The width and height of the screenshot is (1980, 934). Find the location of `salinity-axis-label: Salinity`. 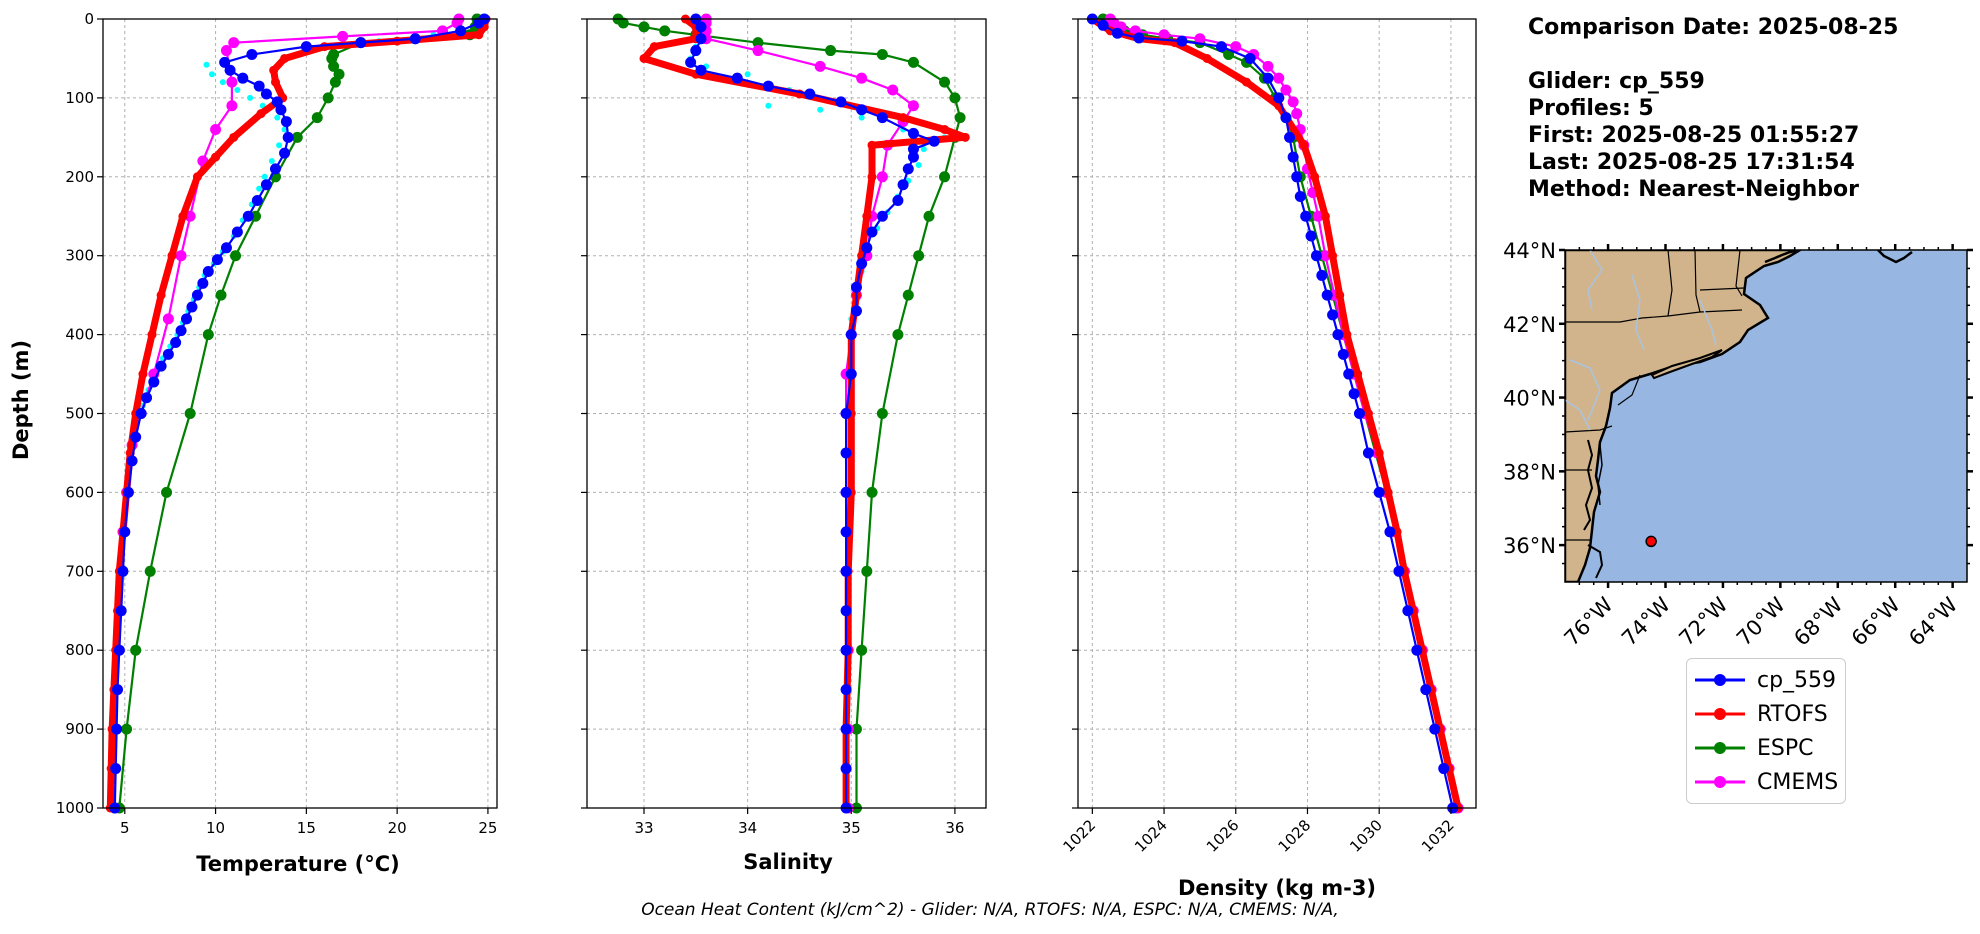

salinity-axis-label: Salinity is located at coordinates (788, 862).